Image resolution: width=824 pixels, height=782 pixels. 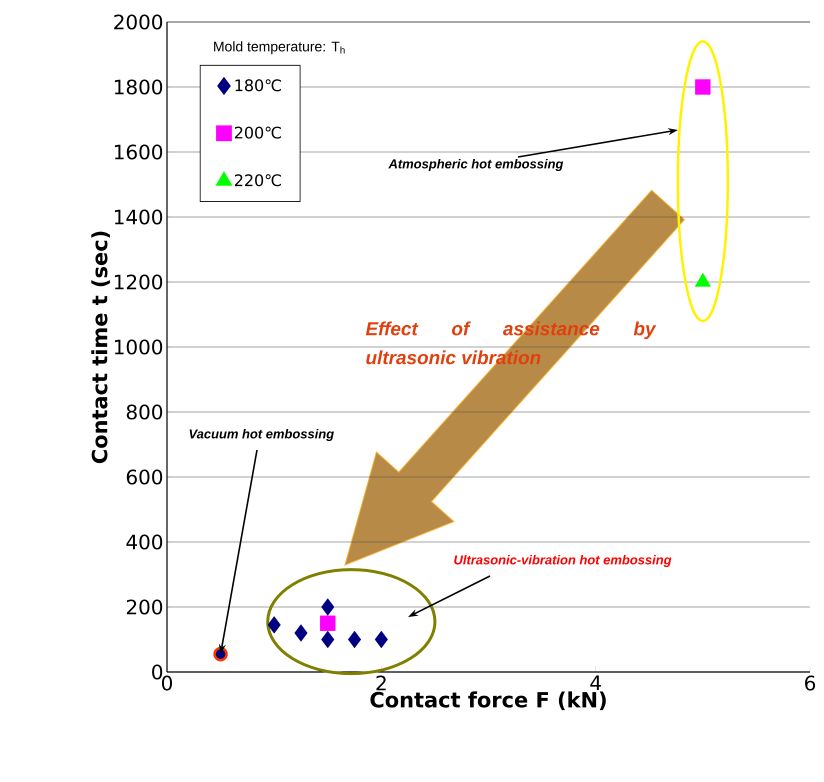 What do you see at coordinates (100, 348) in the screenshot?
I see `y-axis-title: Contact time t (sec)` at bounding box center [100, 348].